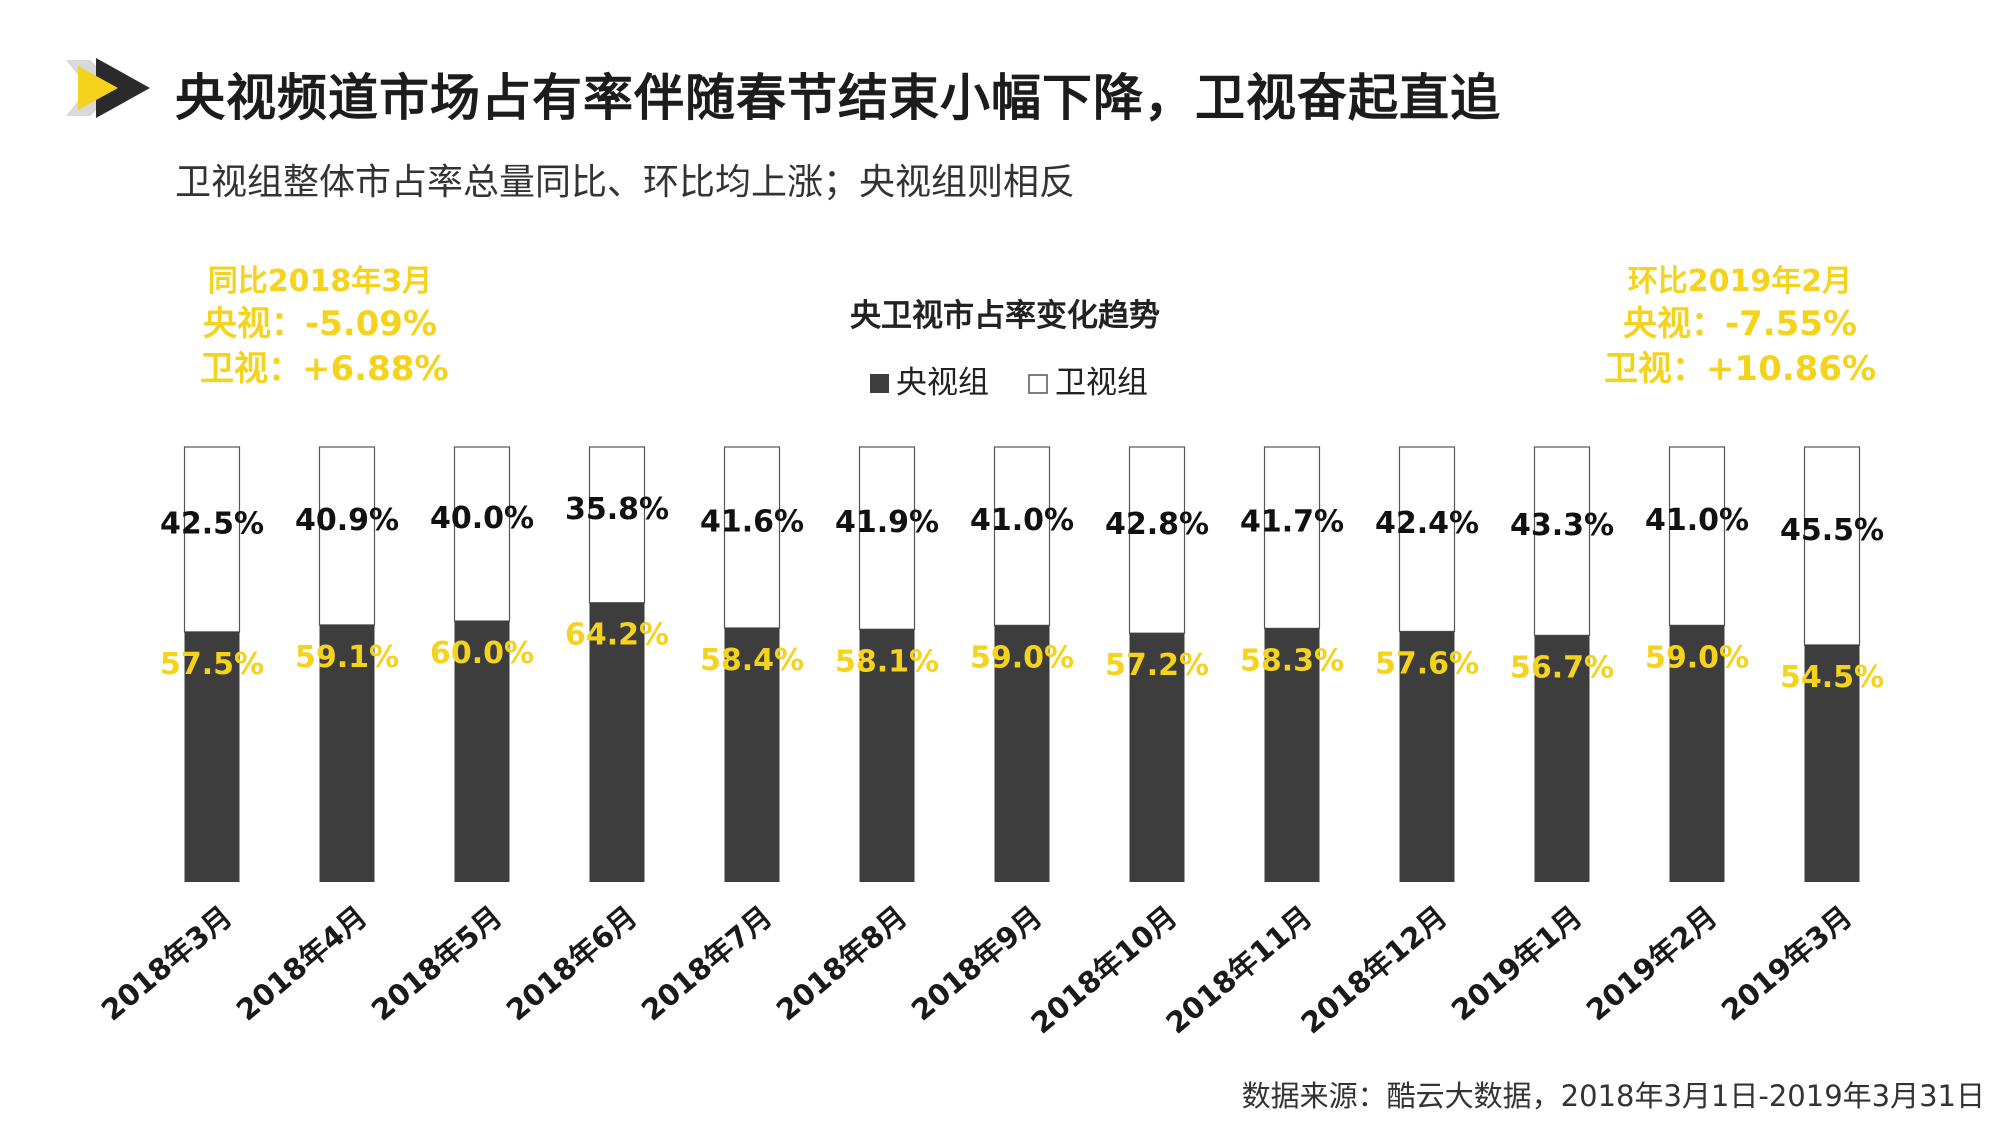 The width and height of the screenshot is (2000, 1125). I want to click on legend-label-cctv: 央视组, so click(942, 383).